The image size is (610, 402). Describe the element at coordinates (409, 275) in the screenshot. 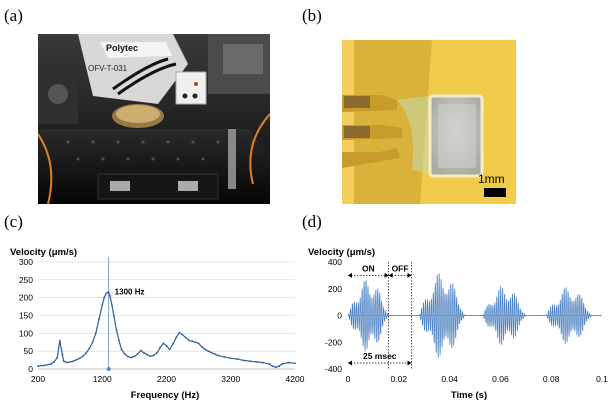

I see `chart-d-off-arrow-head-right` at that location.